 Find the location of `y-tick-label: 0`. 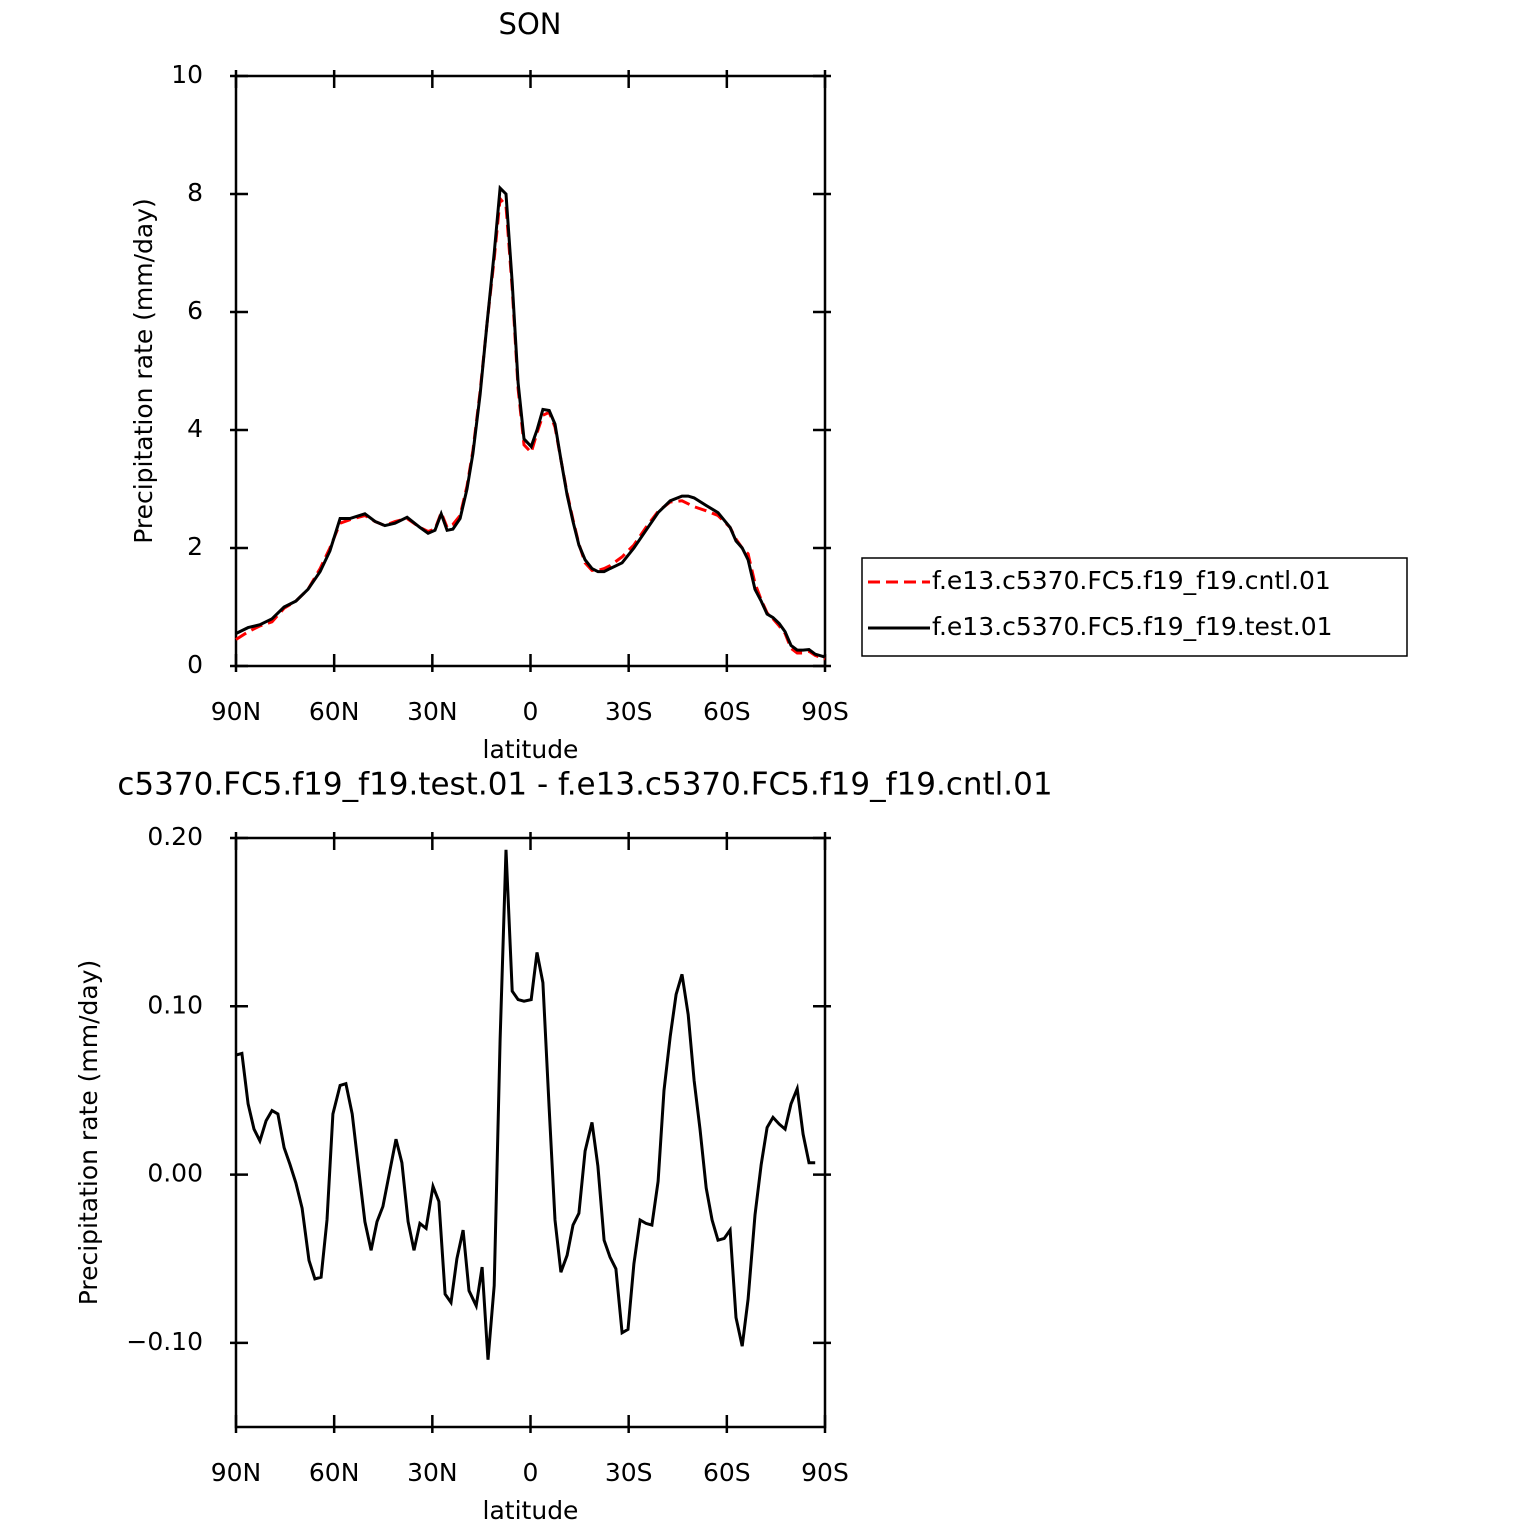

y-tick-label: 0 is located at coordinates (195, 664).